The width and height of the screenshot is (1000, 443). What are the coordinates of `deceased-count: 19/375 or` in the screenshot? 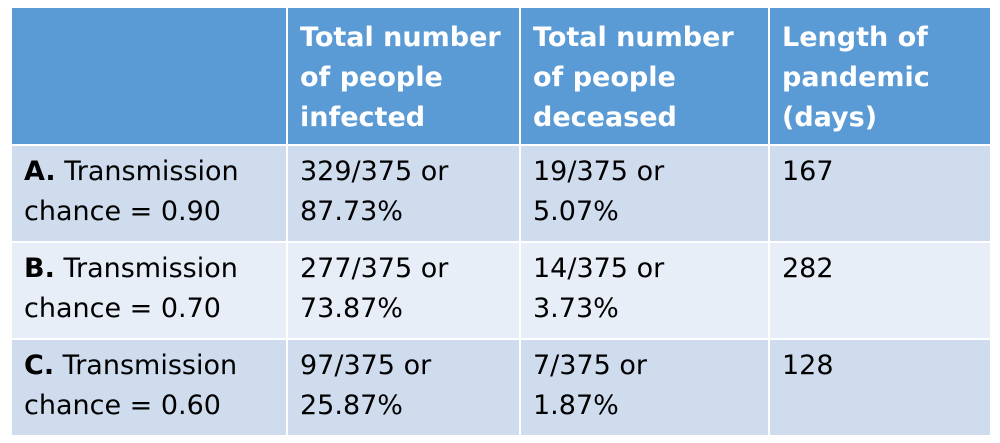 It's located at (599, 171).